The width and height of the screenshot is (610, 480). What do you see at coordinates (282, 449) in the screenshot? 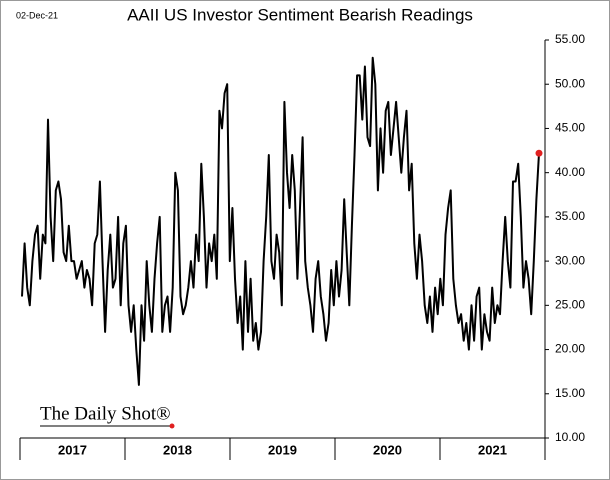
I see `x-tick-label: 2019` at bounding box center [282, 449].